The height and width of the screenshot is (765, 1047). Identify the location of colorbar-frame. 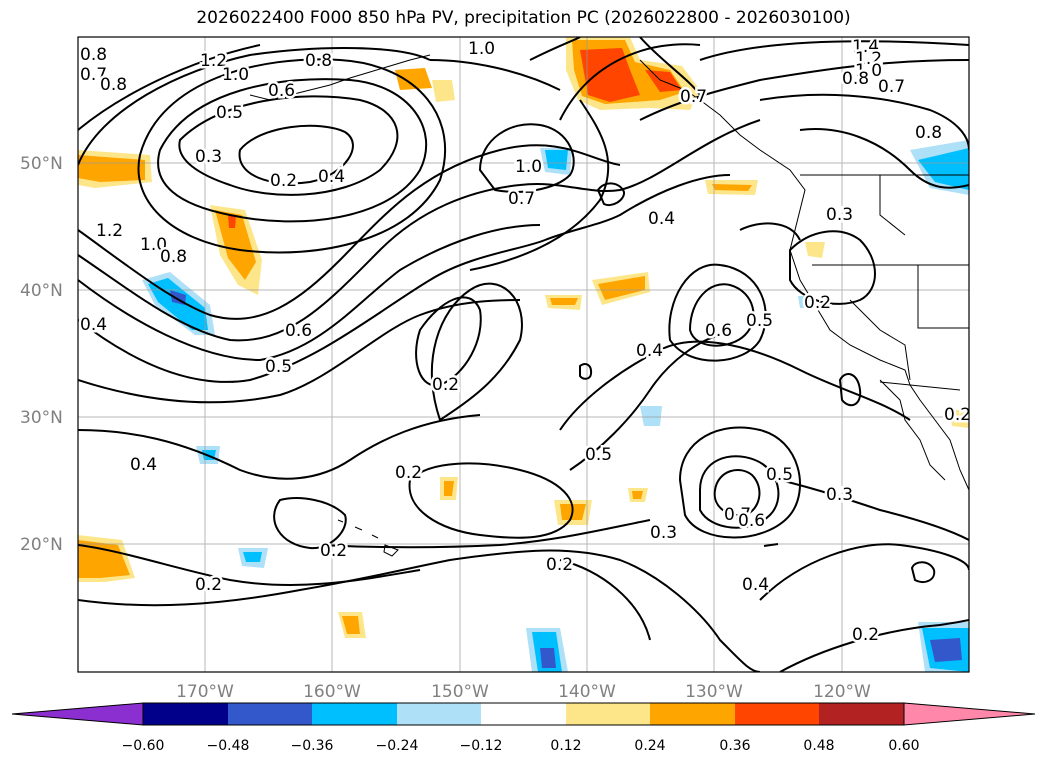
(523, 714).